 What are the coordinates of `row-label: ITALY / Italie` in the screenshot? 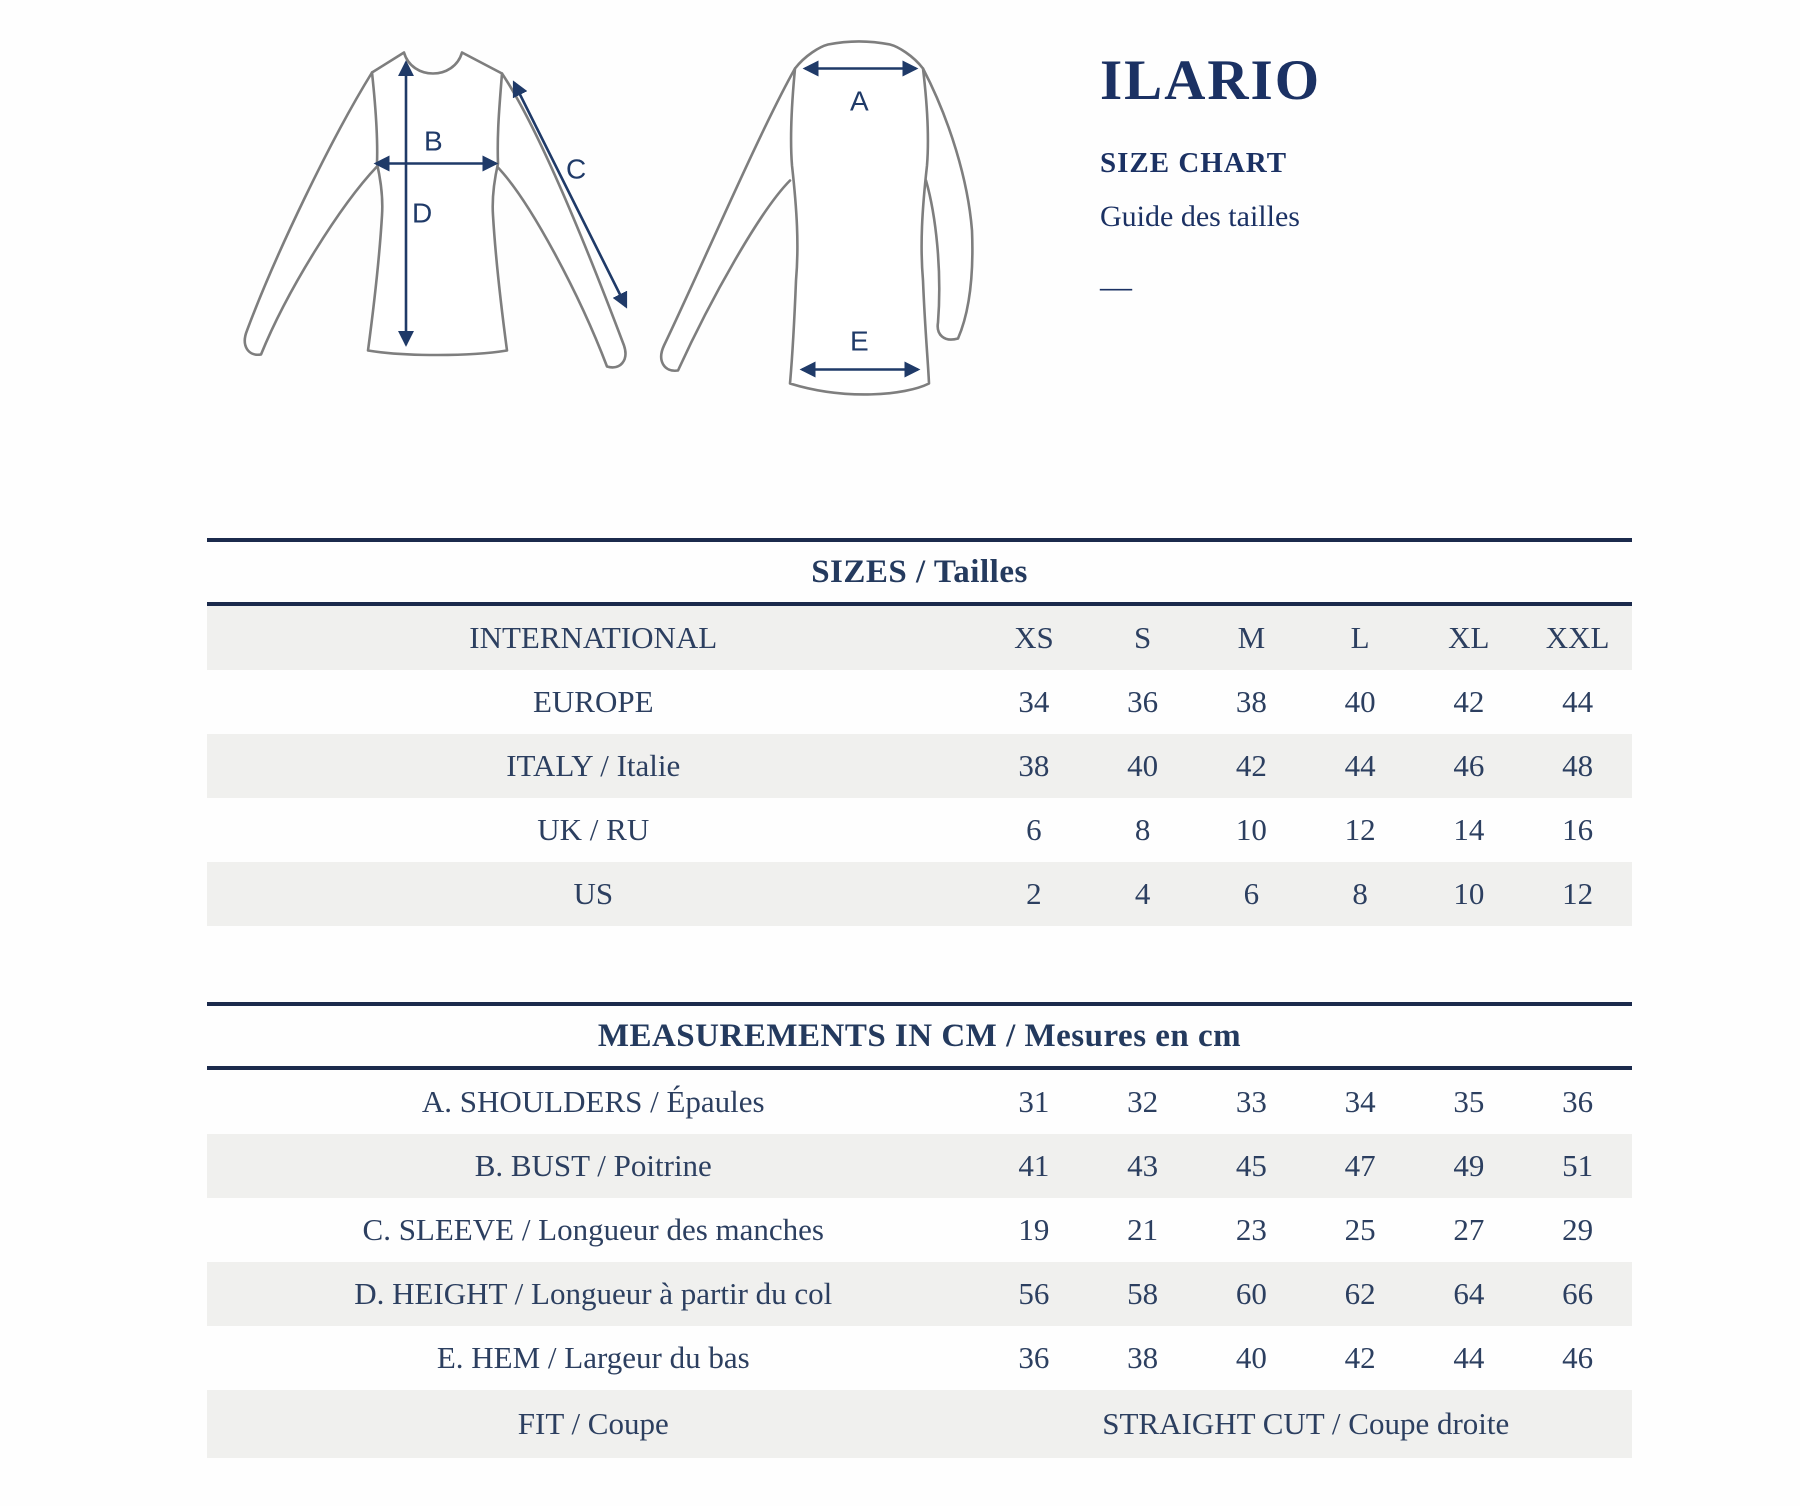 It's located at (593, 765).